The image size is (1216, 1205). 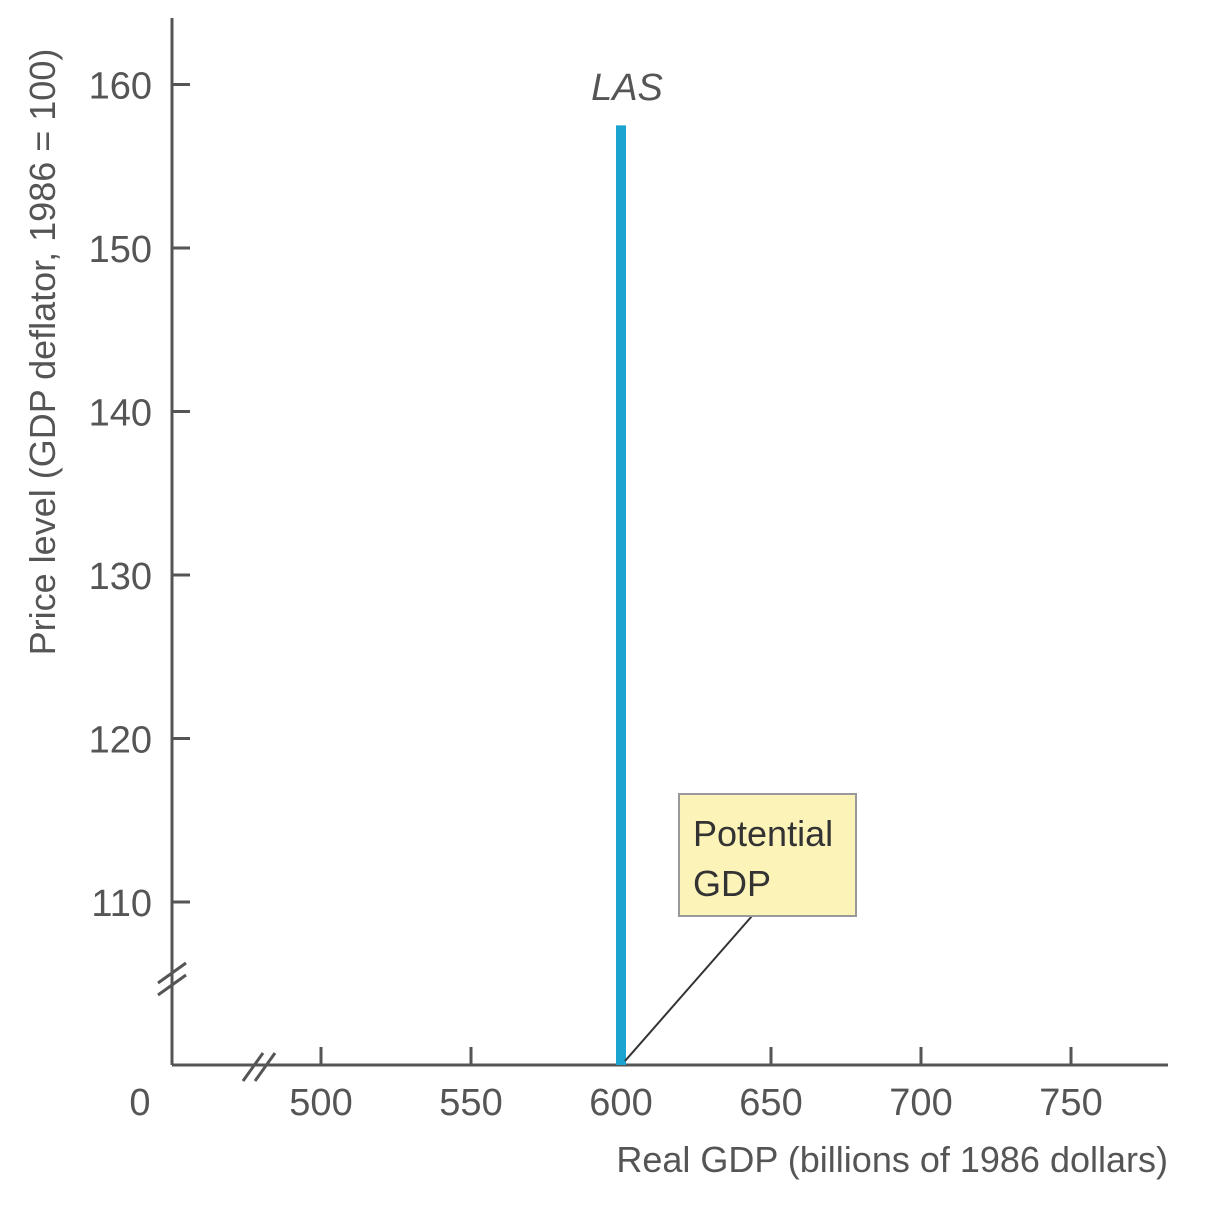 I want to click on callout-box, so click(x=767, y=855).